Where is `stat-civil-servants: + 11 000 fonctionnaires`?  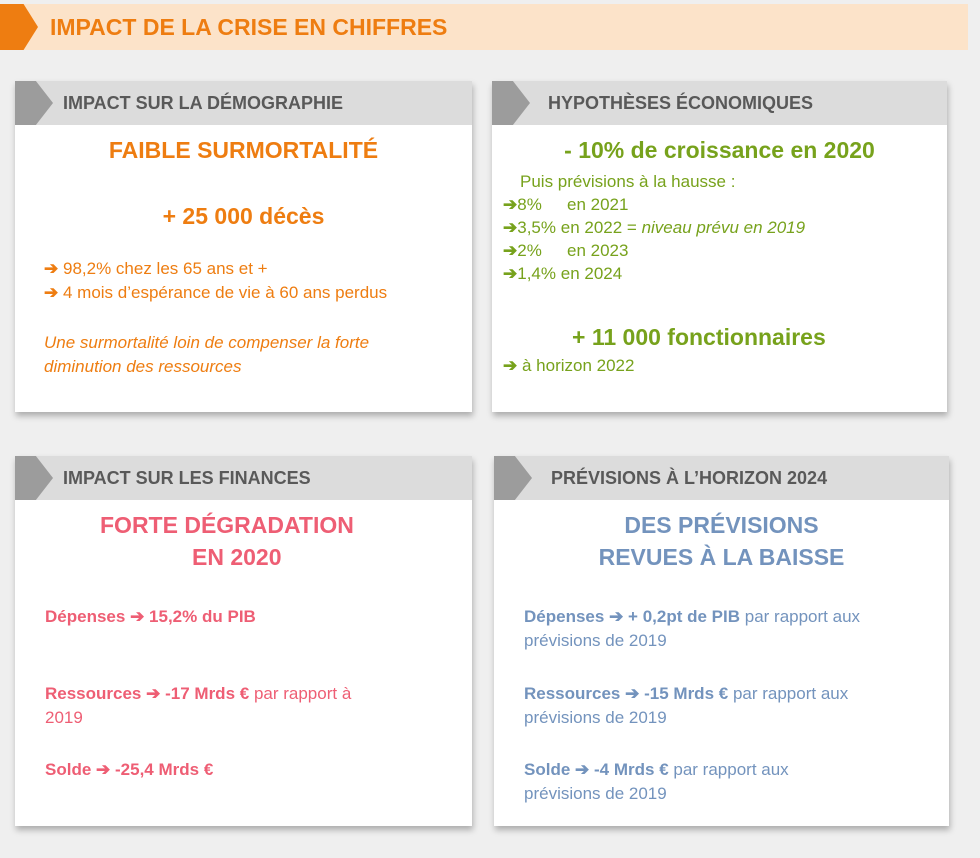
stat-civil-servants: + 11 000 fonctionnaires is located at coordinates (699, 337).